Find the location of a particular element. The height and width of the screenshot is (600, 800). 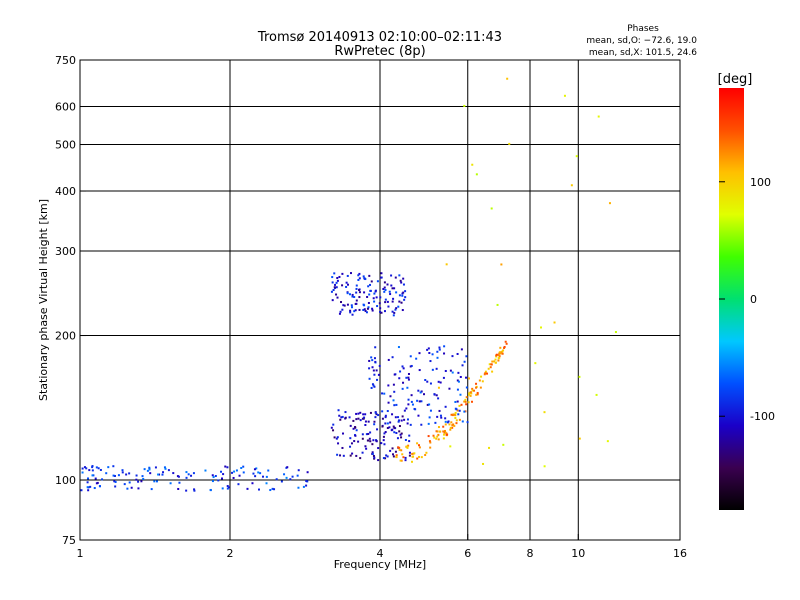

x-axis-ticks: 1 2 4 6 8 10 16 is located at coordinates (382, 547).